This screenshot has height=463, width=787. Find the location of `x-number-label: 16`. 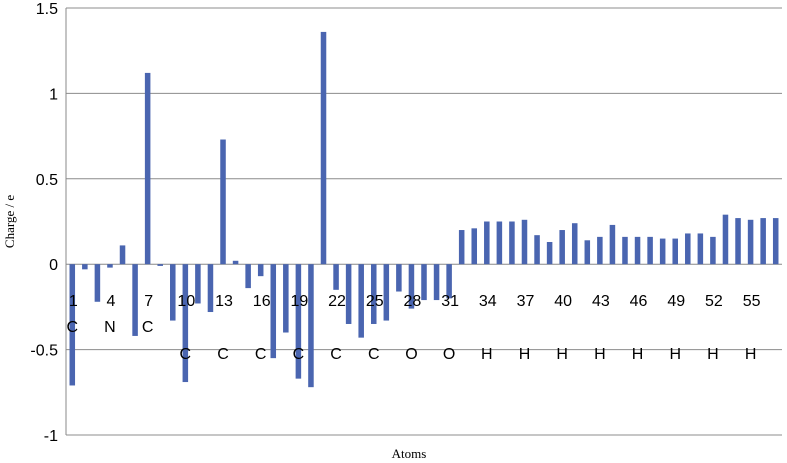

x-number-label: 16 is located at coordinates (262, 301).